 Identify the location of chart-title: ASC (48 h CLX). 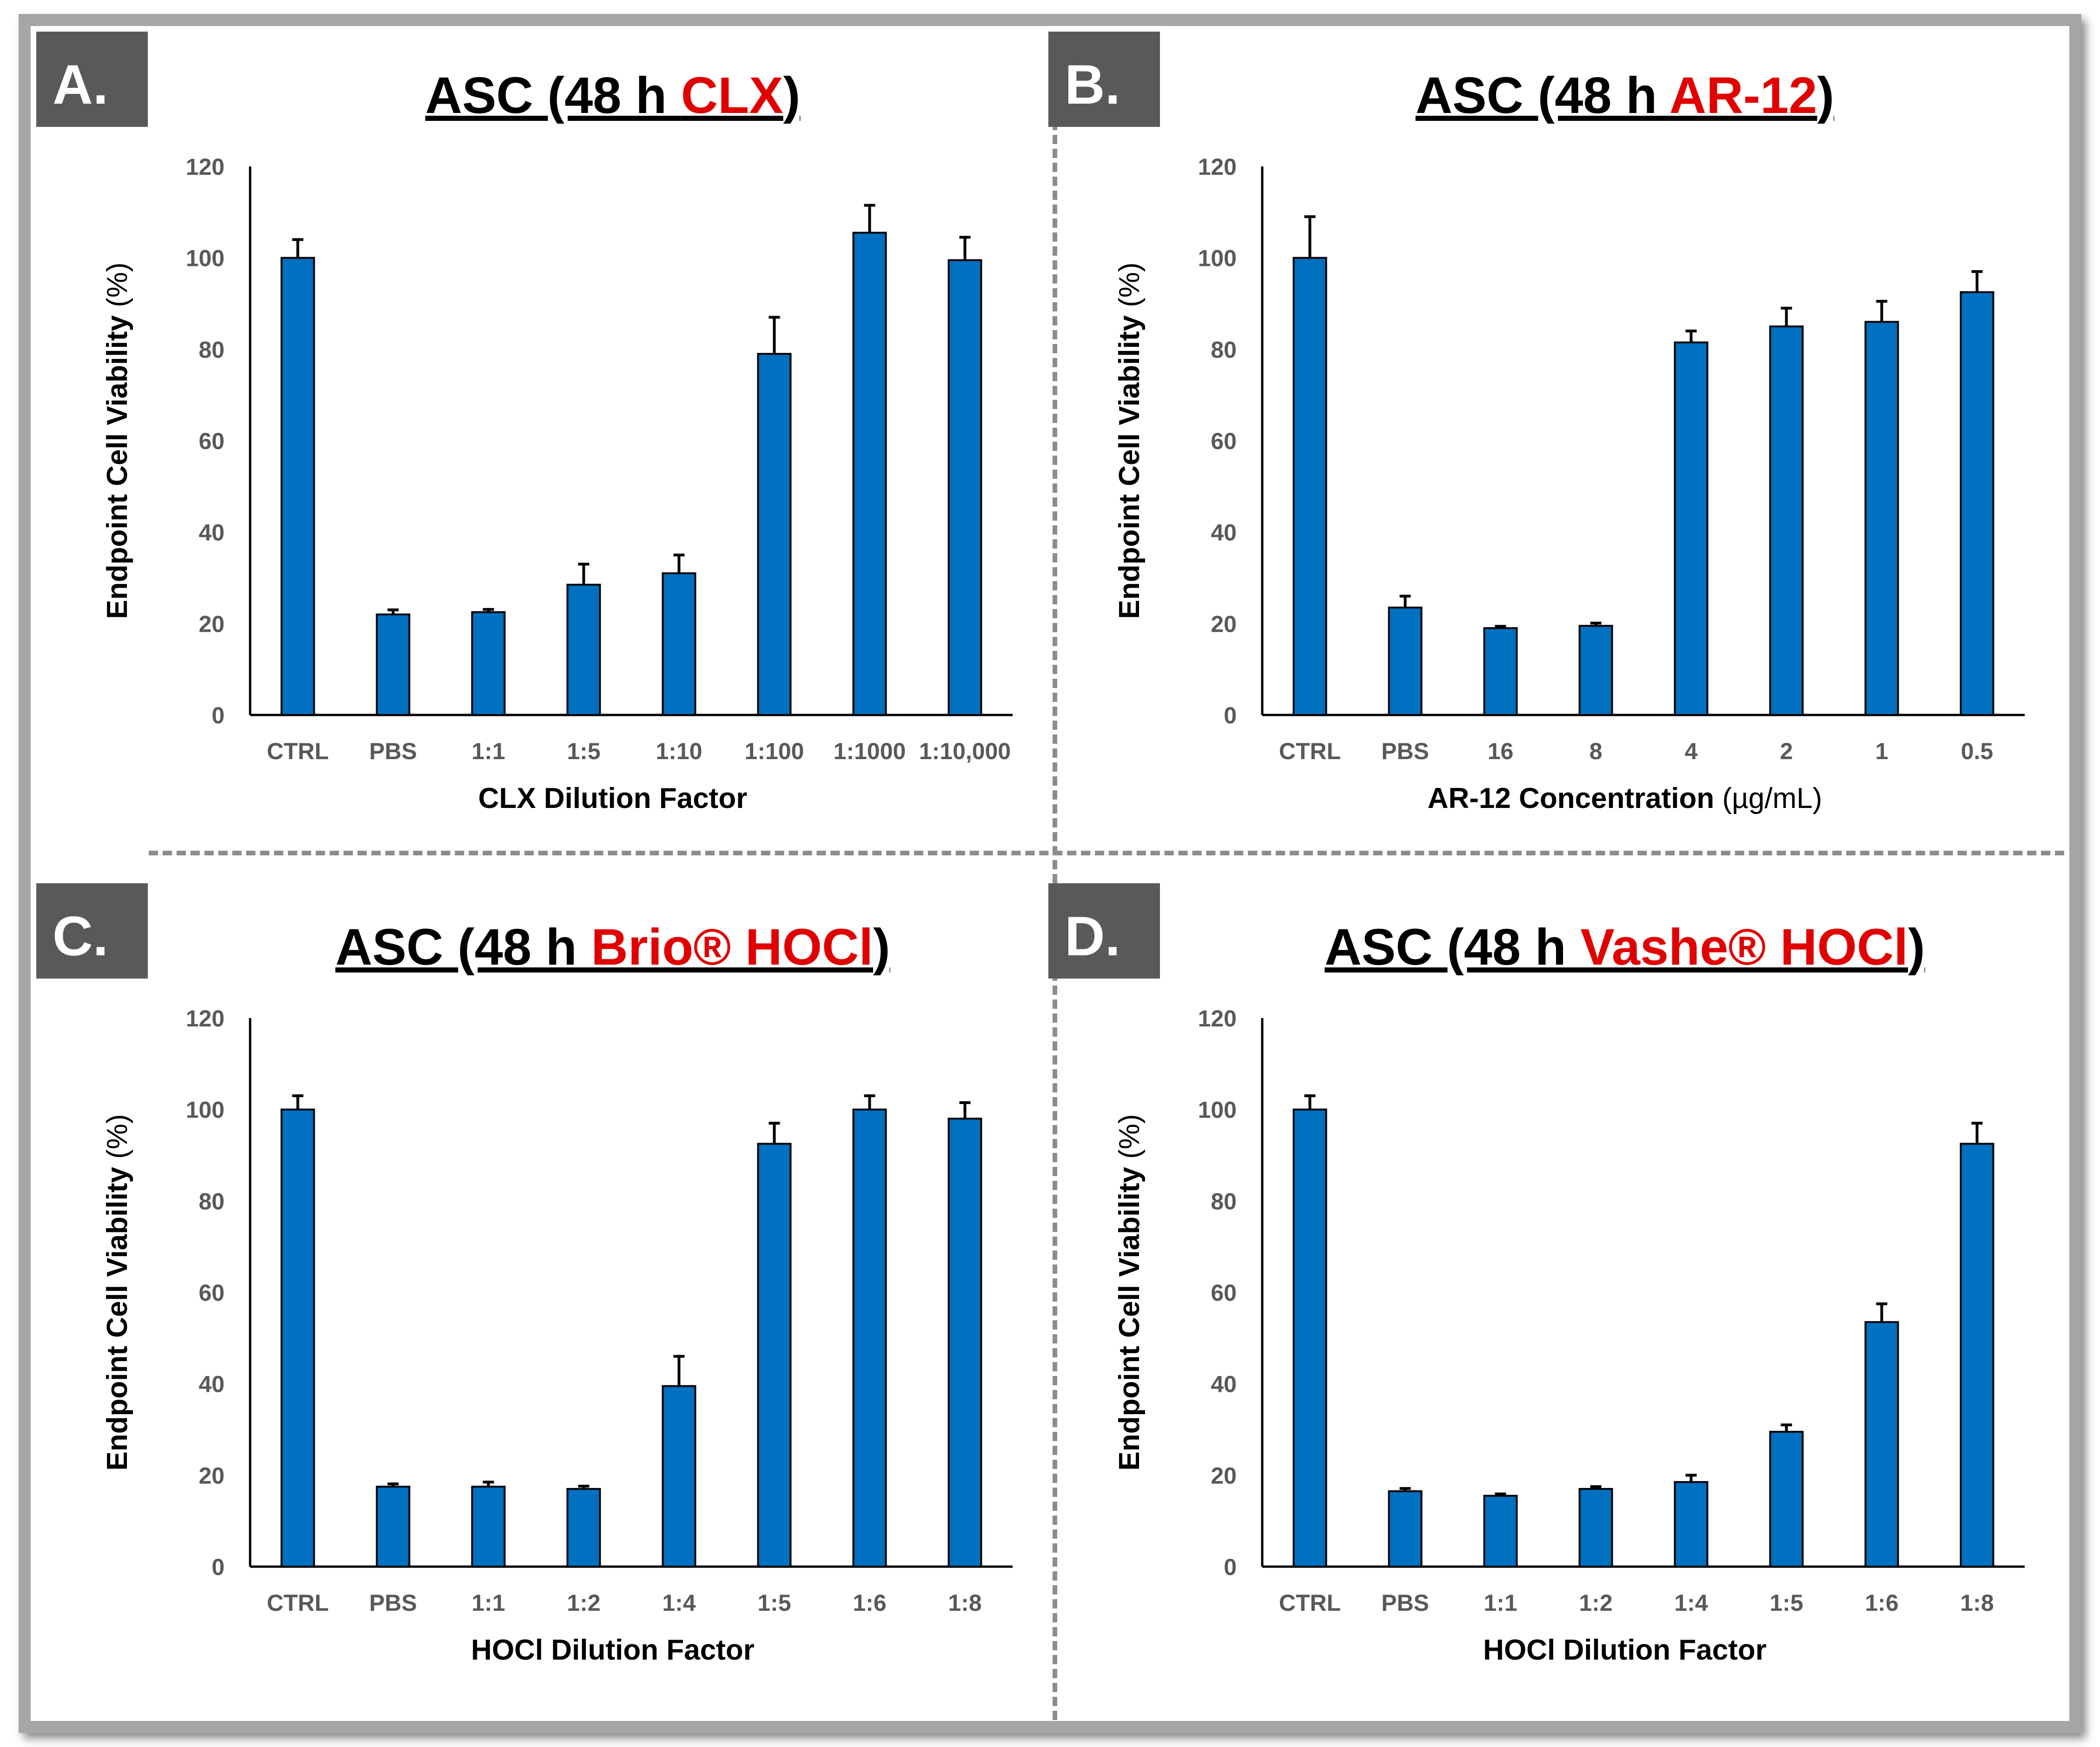
(613, 95).